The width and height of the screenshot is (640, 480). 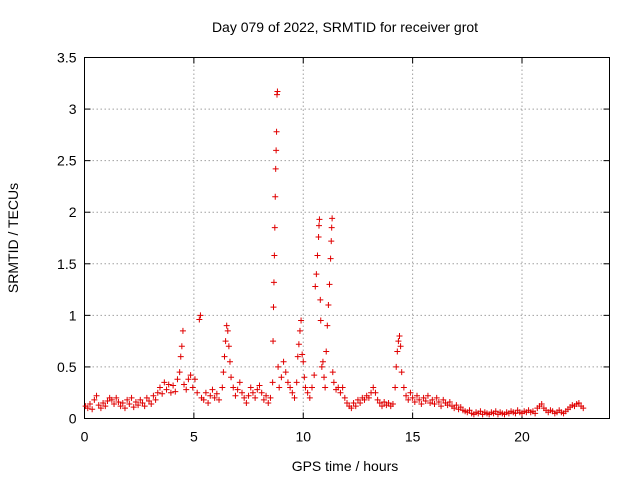 What do you see at coordinates (73, 315) in the screenshot?
I see `y-tick-label: 1` at bounding box center [73, 315].